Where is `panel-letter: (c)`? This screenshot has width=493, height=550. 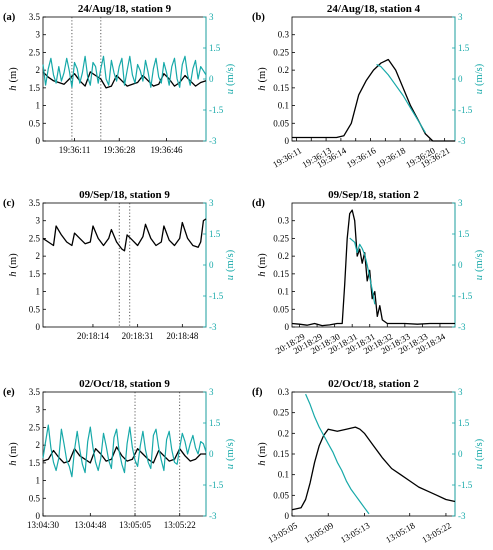
panel-letter: (c) is located at coordinates (9, 203).